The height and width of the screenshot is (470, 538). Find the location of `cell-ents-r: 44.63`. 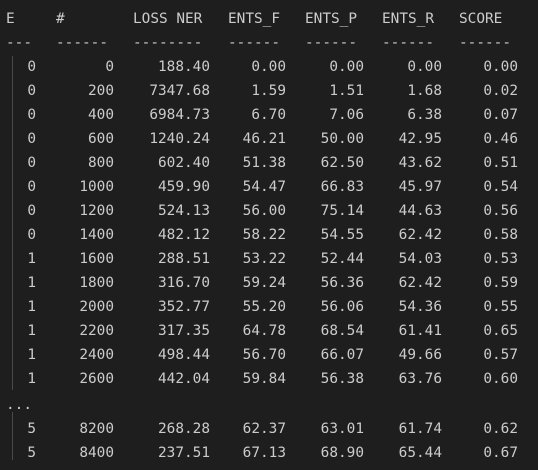

cell-ents-r: 44.63 is located at coordinates (420, 211).